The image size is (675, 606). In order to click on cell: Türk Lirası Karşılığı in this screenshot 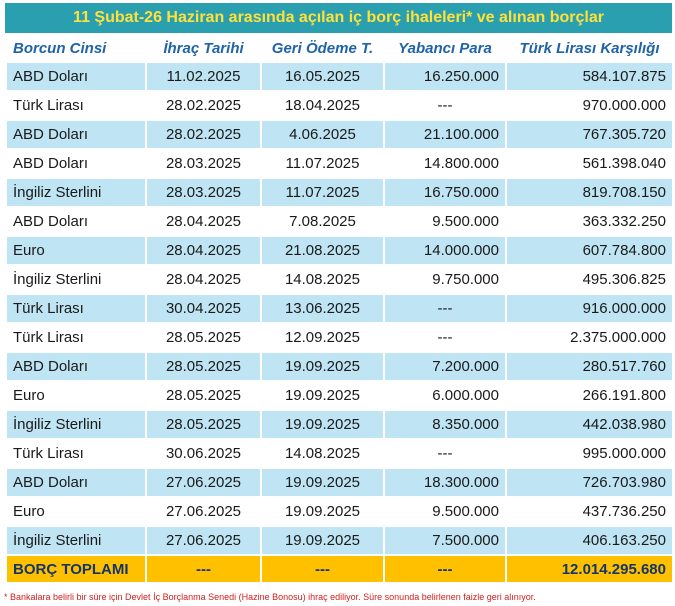, I will do `click(589, 48)`.